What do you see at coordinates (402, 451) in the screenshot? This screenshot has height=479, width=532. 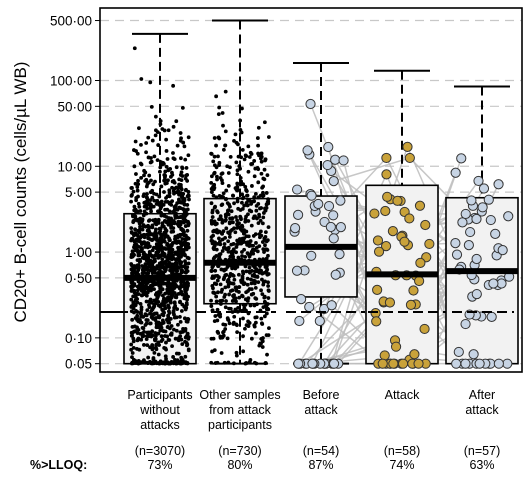 I see `sample-count: (n=58)` at bounding box center [402, 451].